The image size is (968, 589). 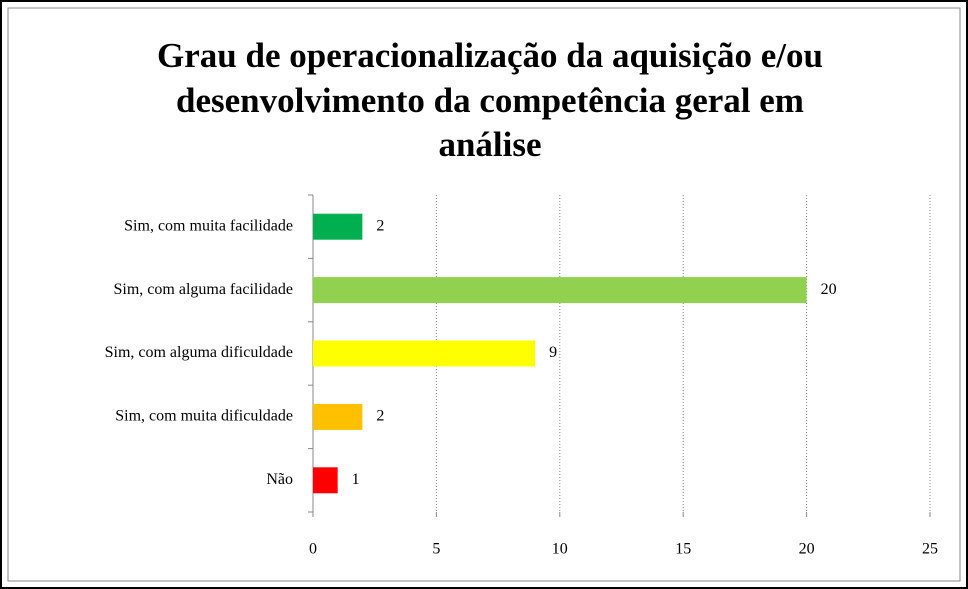 I want to click on x-tick-label: 20, so click(x=807, y=549).